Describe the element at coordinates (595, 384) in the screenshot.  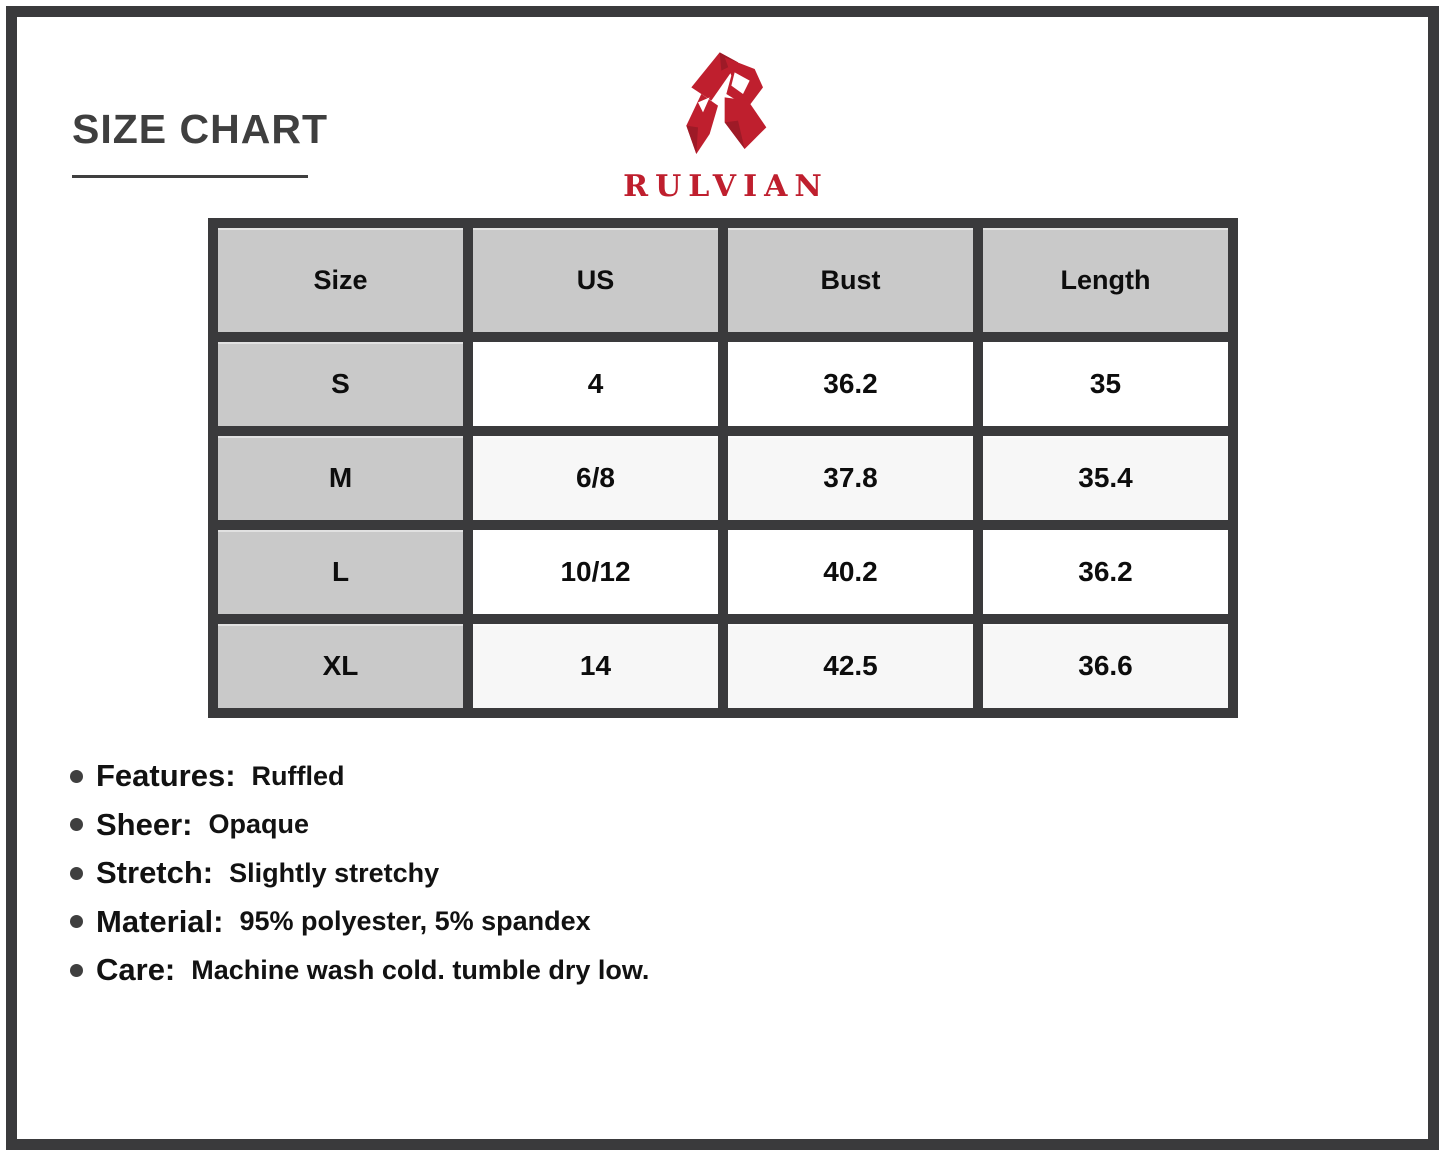
I see `cell-s-us: 4` at that location.